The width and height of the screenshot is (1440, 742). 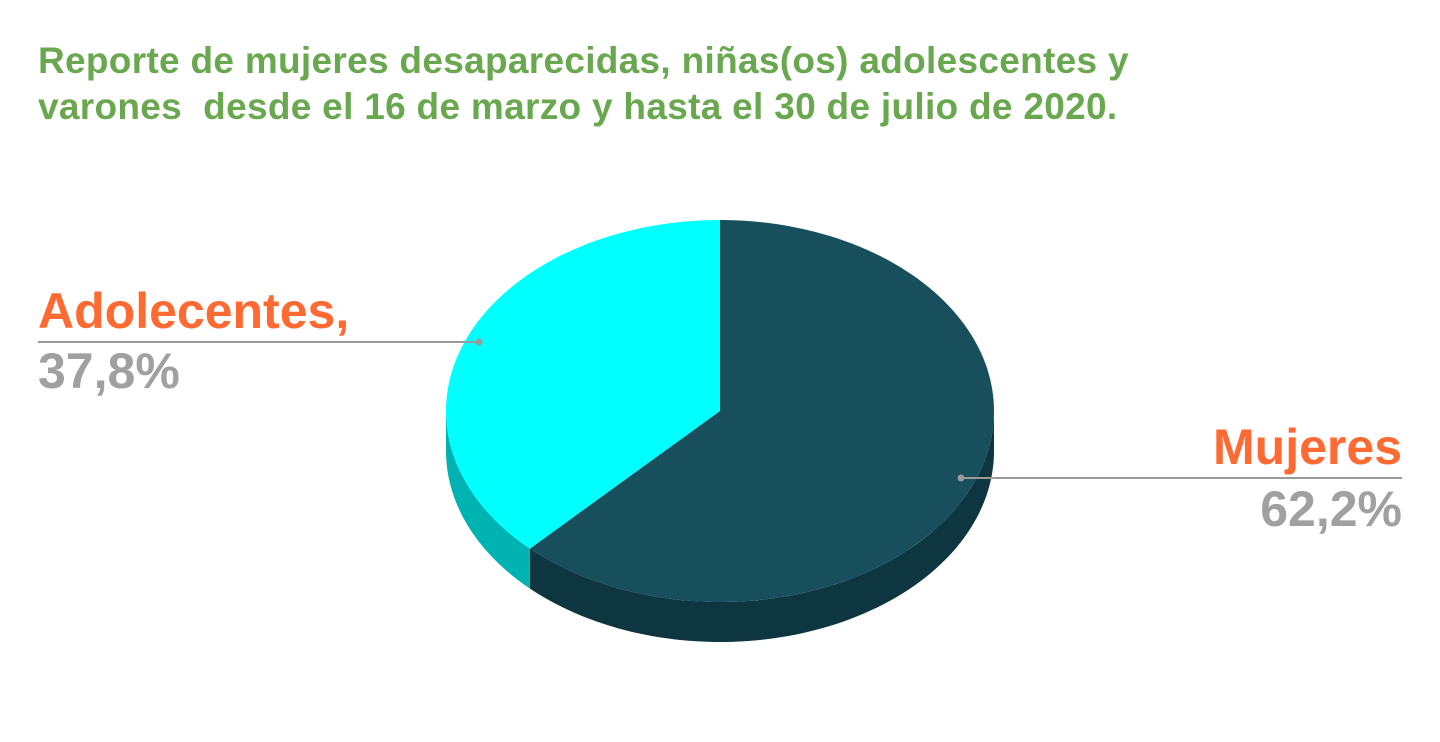 I want to click on pie-slice-adolecentes-top, so click(x=583, y=384).